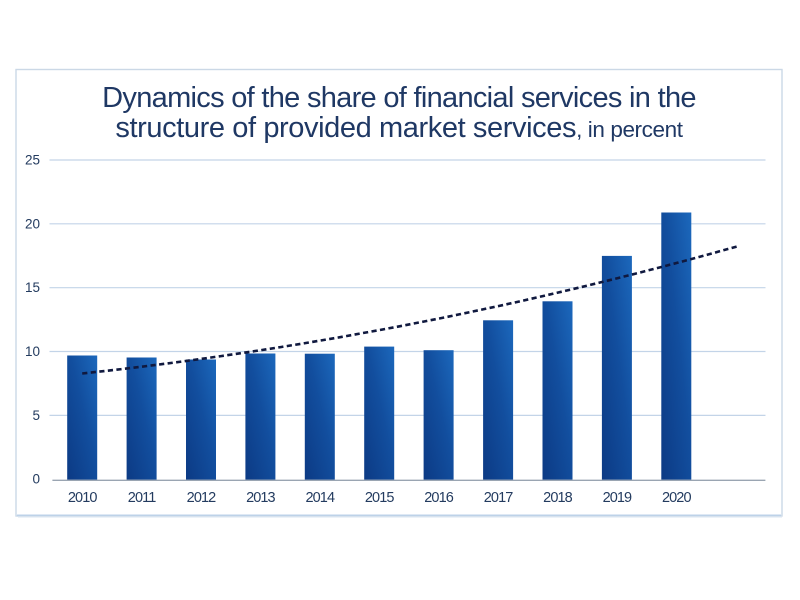  Describe the element at coordinates (438, 498) in the screenshot. I see `svg-text: 2016` at that location.